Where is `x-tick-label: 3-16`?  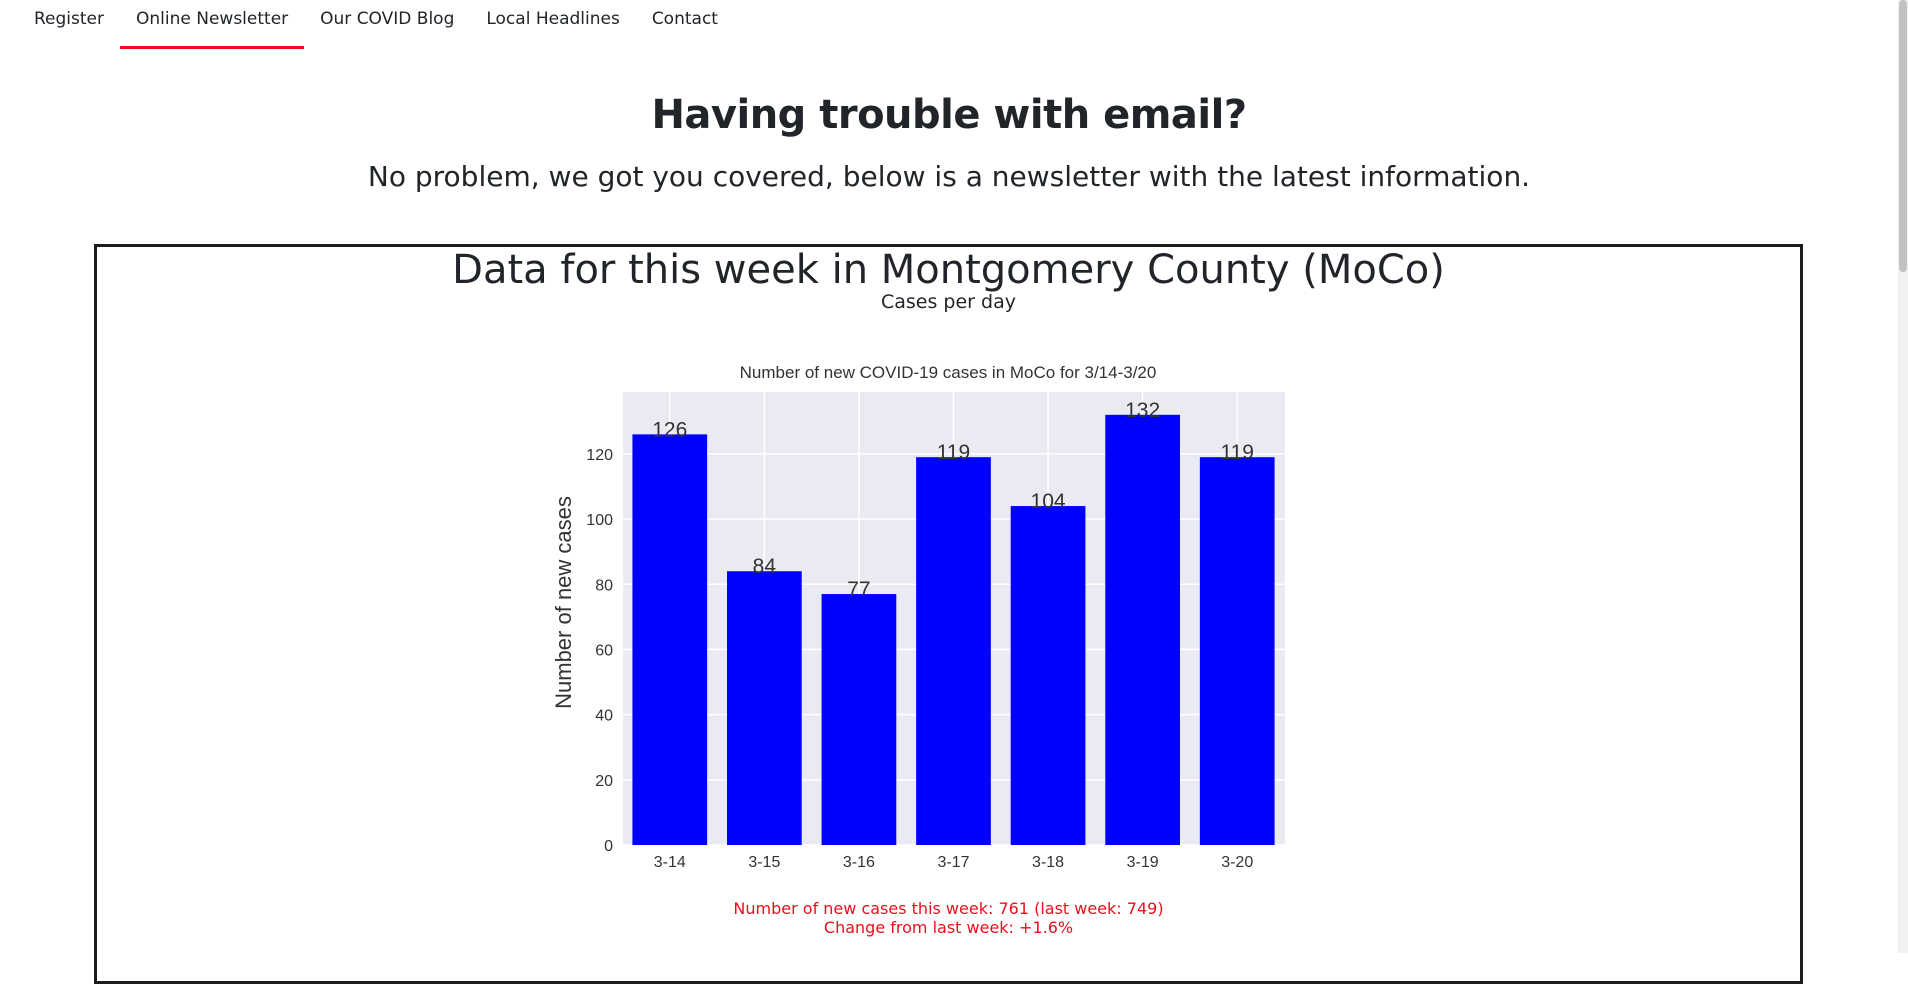 x-tick-label: 3-16 is located at coordinates (859, 862).